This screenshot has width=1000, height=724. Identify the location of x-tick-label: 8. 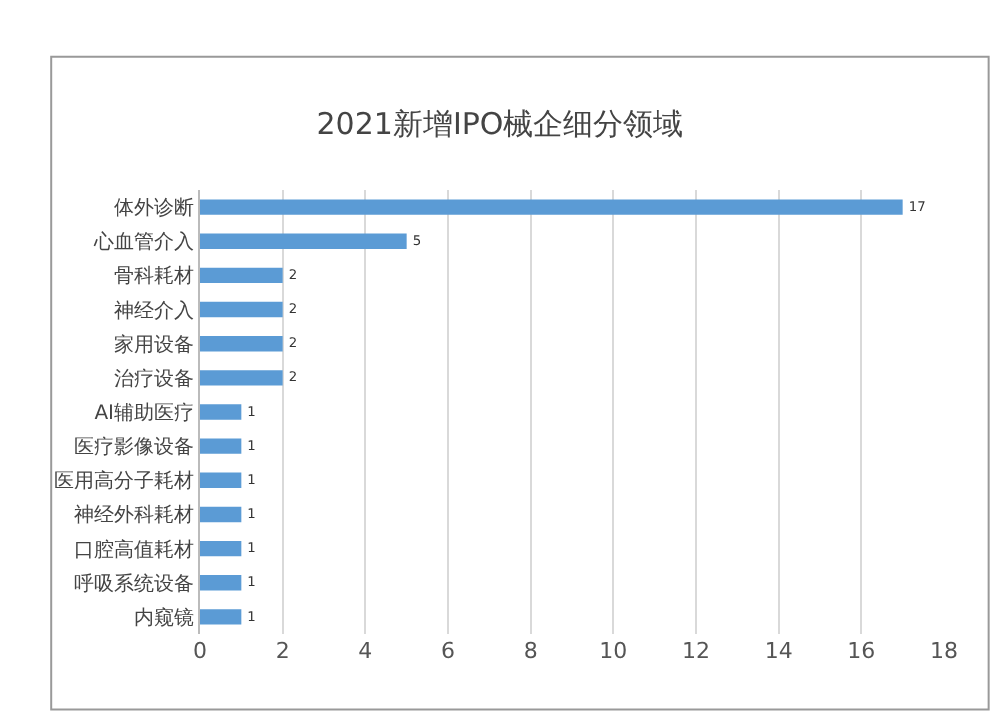
(530, 651).